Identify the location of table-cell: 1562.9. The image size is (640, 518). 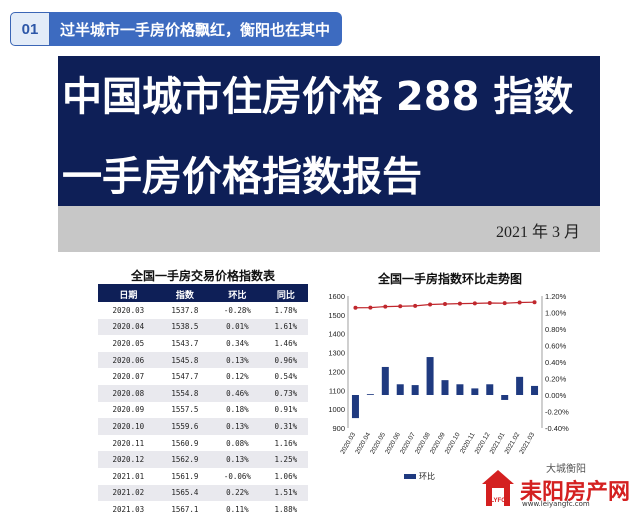
(185, 459).